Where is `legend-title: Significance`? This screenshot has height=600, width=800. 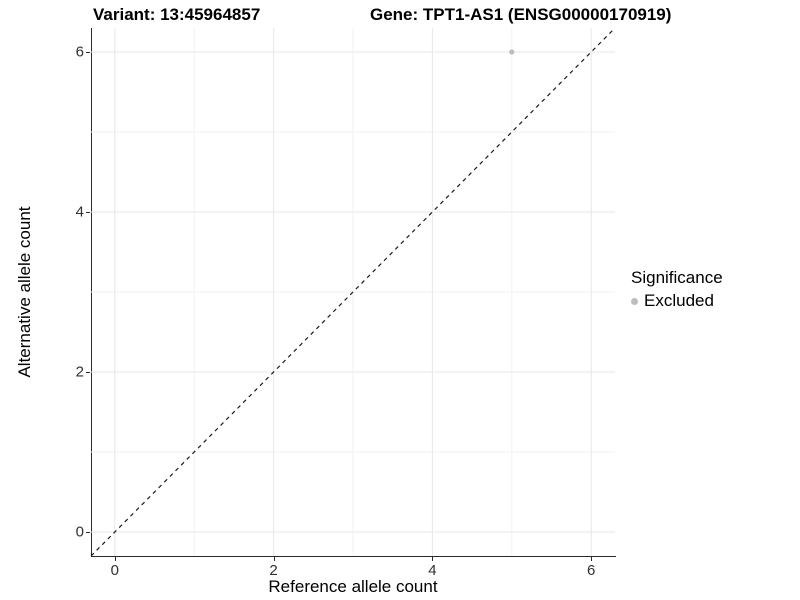
legend-title: Significance is located at coordinates (677, 277).